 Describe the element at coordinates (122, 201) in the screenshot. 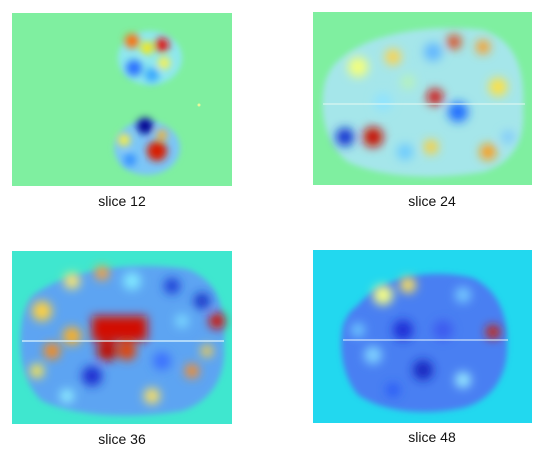

I see `caption-slice-12: slice 12` at that location.